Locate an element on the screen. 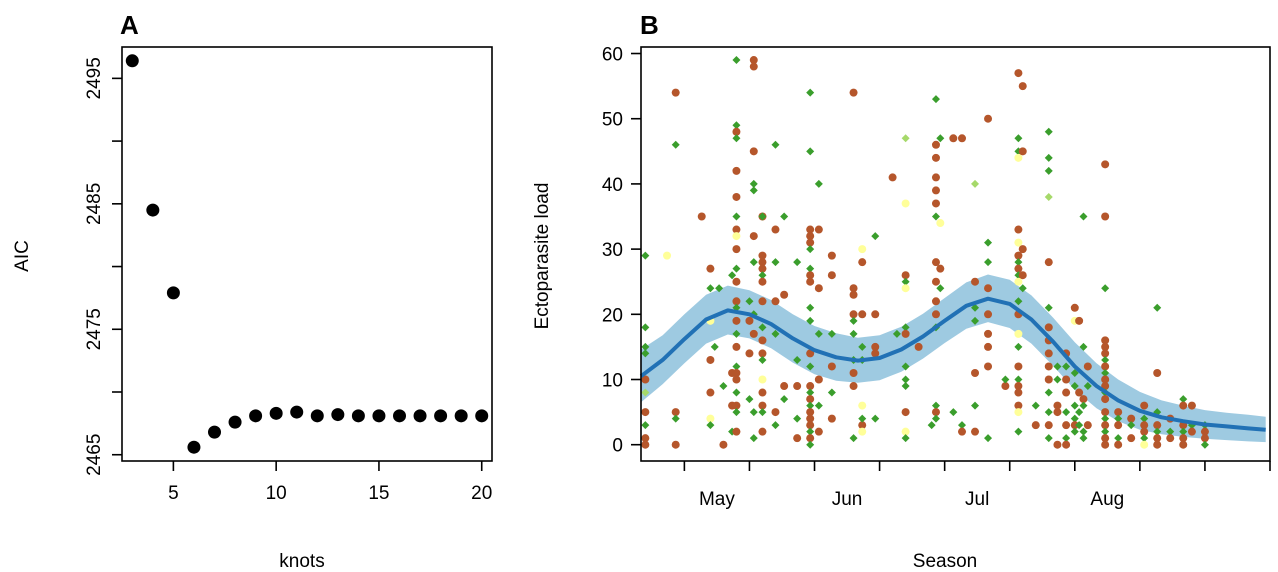  x-tick-label: Jul is located at coordinates (977, 499).